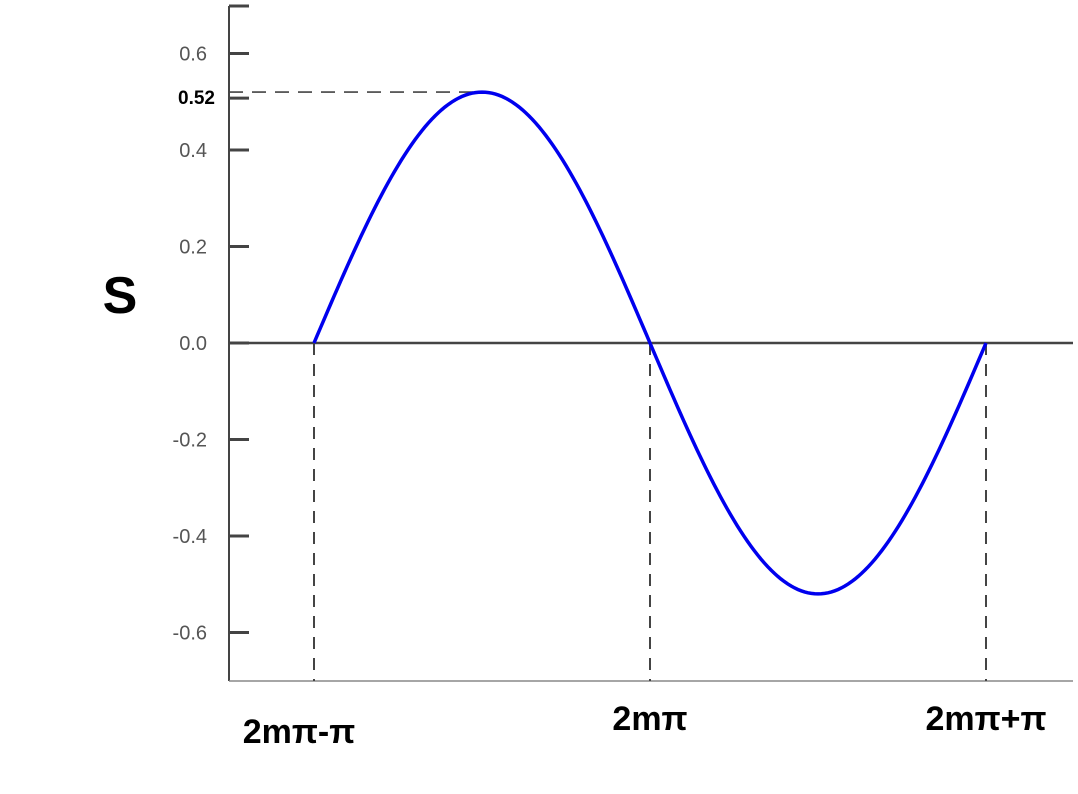  I want to click on x-label: 2mπ, so click(649, 719).